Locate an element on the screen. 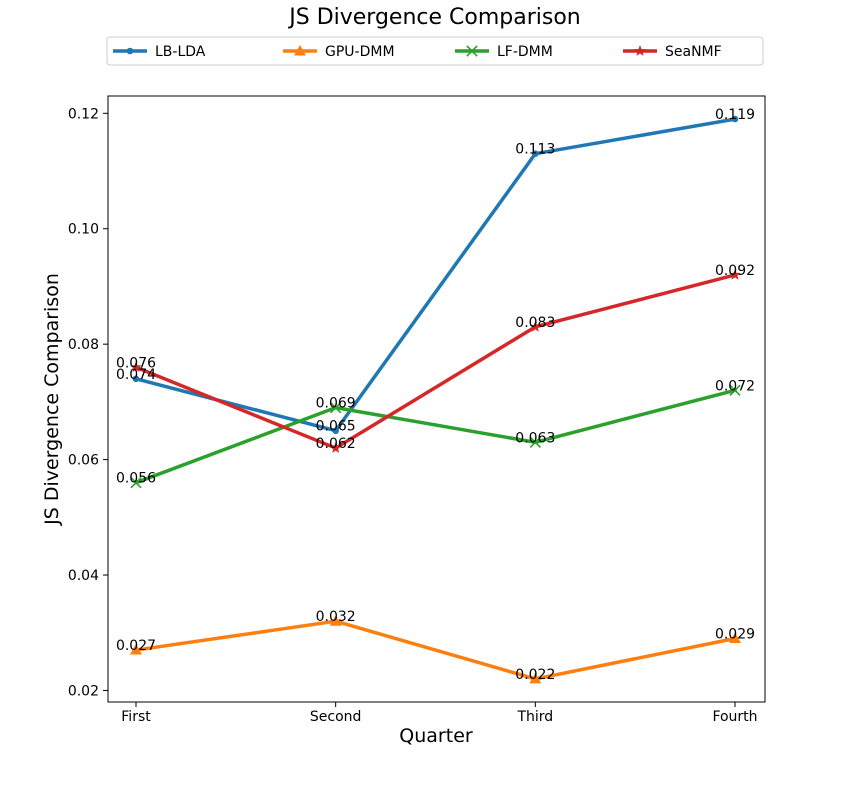 This screenshot has width=850, height=790. data-label: 0.119 is located at coordinates (735, 115).